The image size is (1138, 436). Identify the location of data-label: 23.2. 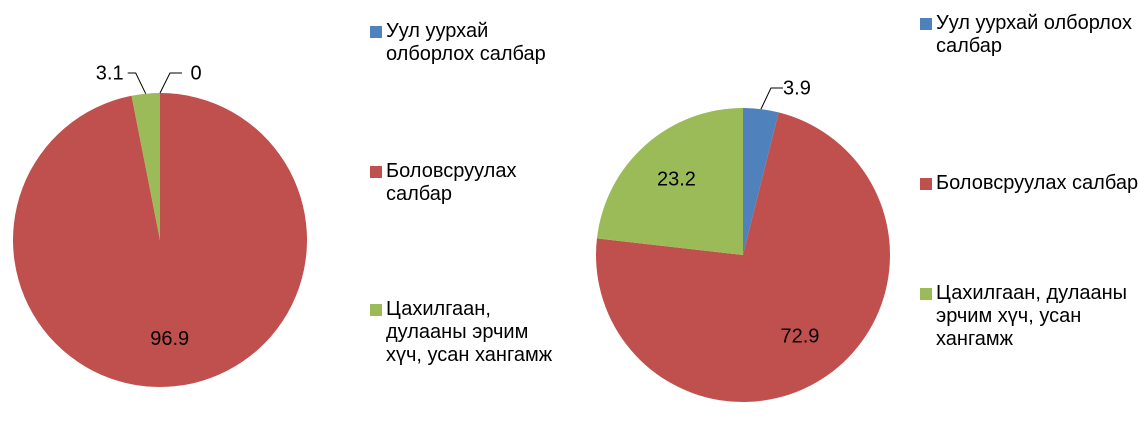
(676, 180).